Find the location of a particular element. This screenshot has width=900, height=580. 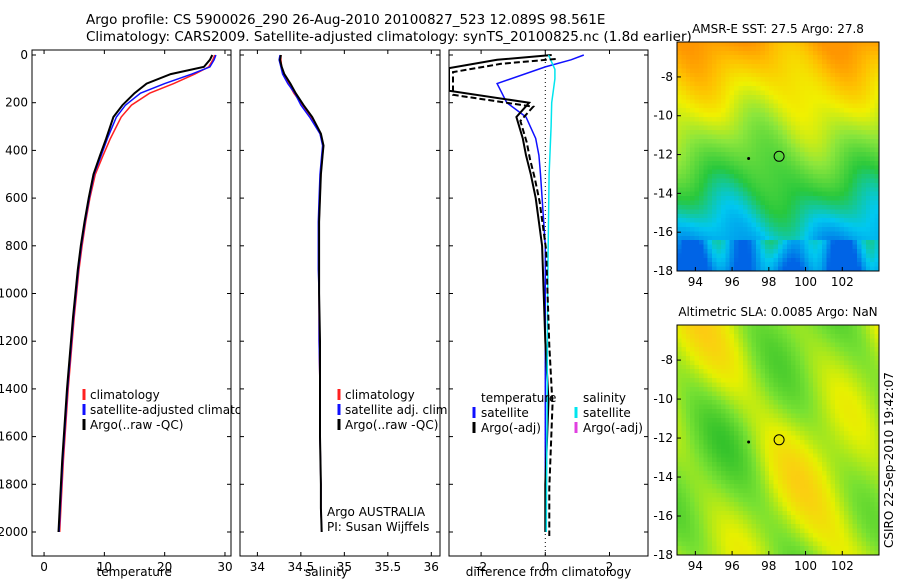

map-title: Altimetric SLA: 0.0085 Argo: NaN is located at coordinates (777, 312).